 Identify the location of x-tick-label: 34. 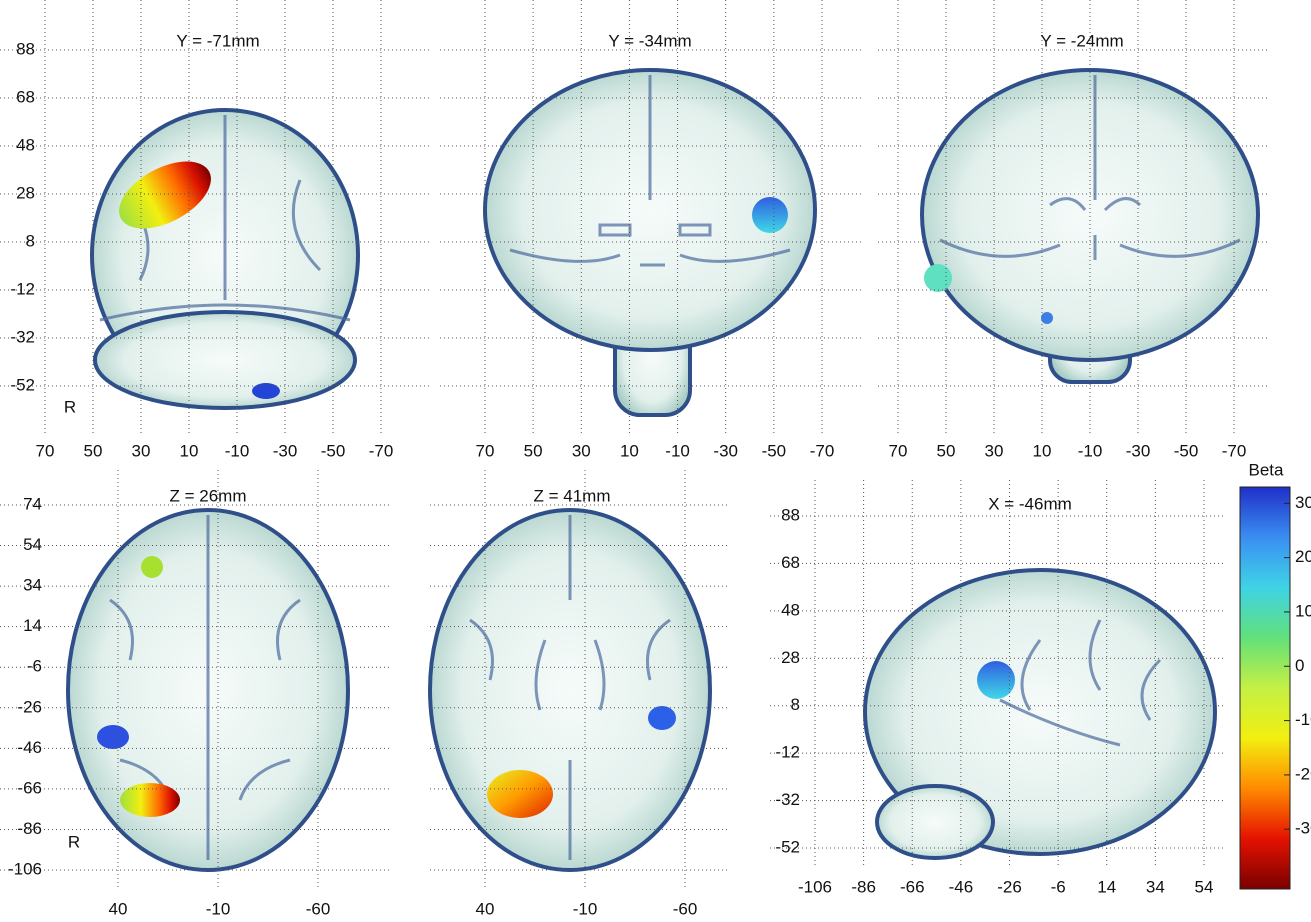
(1155, 886).